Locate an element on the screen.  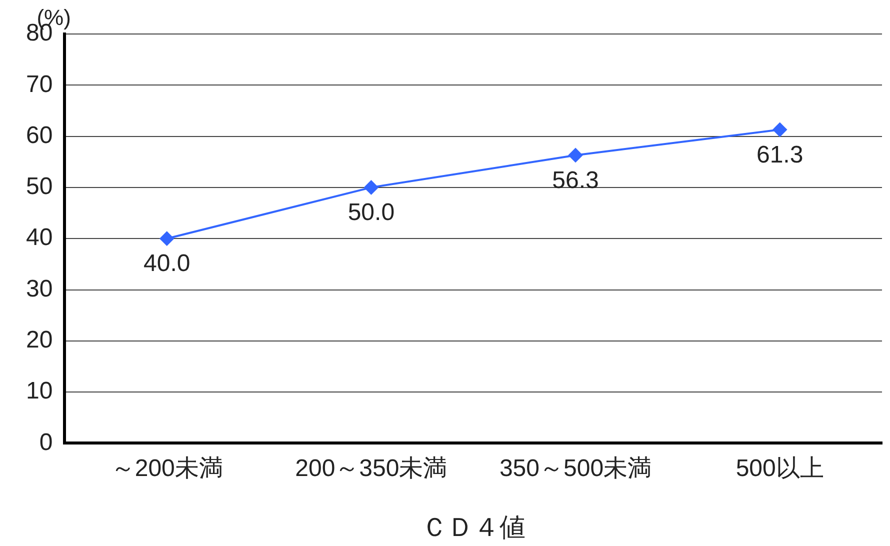
data-label: 40.0 is located at coordinates (167, 264).